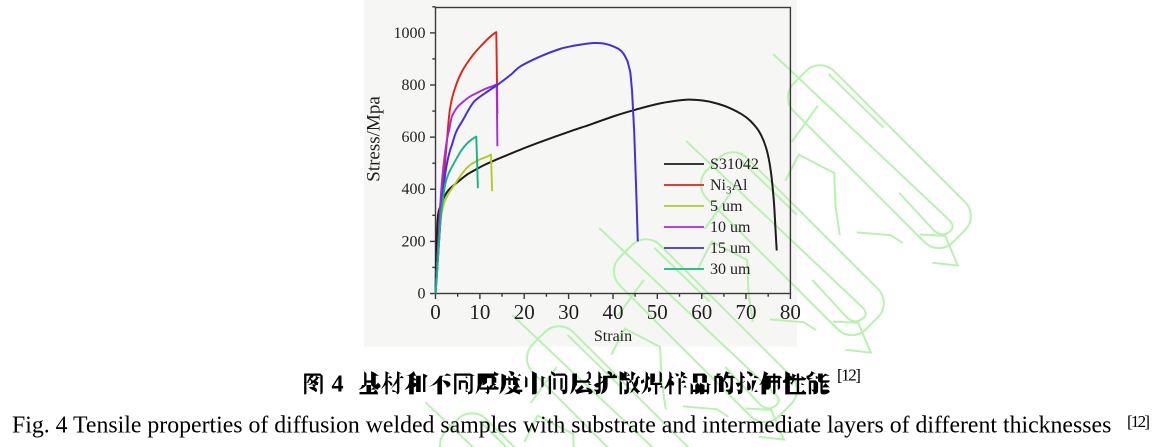 The image size is (1163, 447). I want to click on svg-text: 10, so click(479, 312).